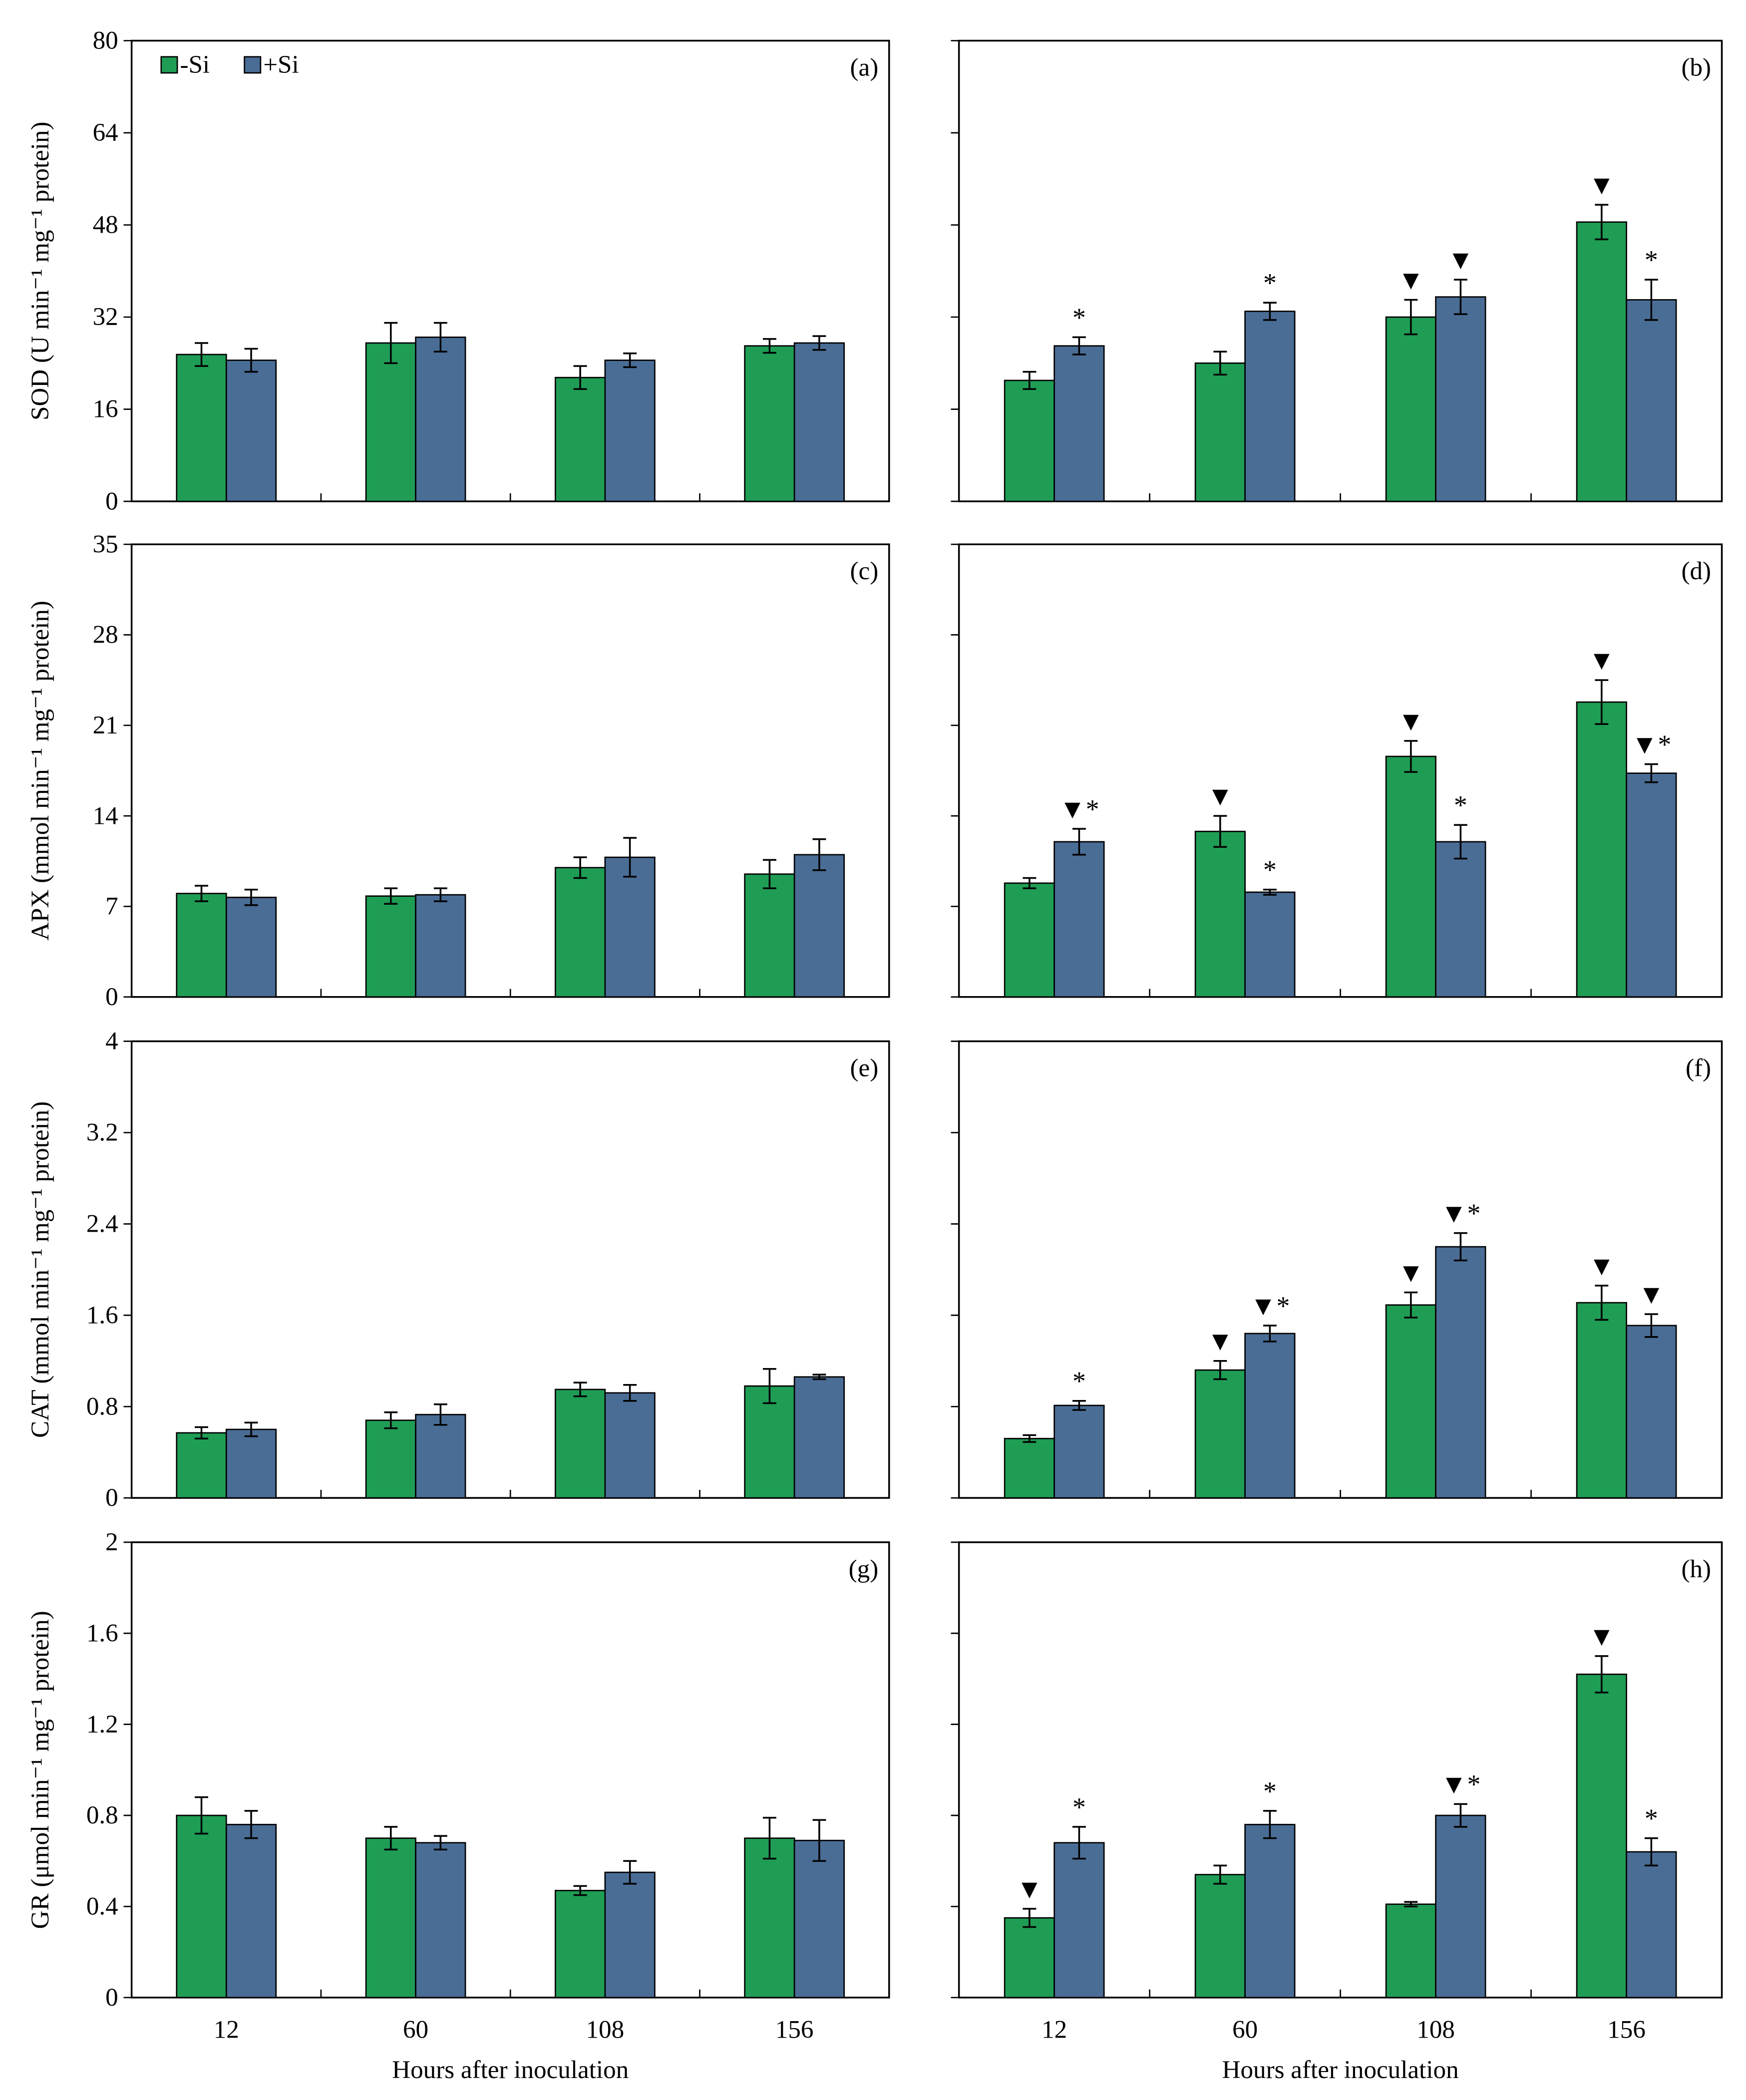  What do you see at coordinates (105, 225) in the screenshot?
I see `y-tick-label: 48` at bounding box center [105, 225].